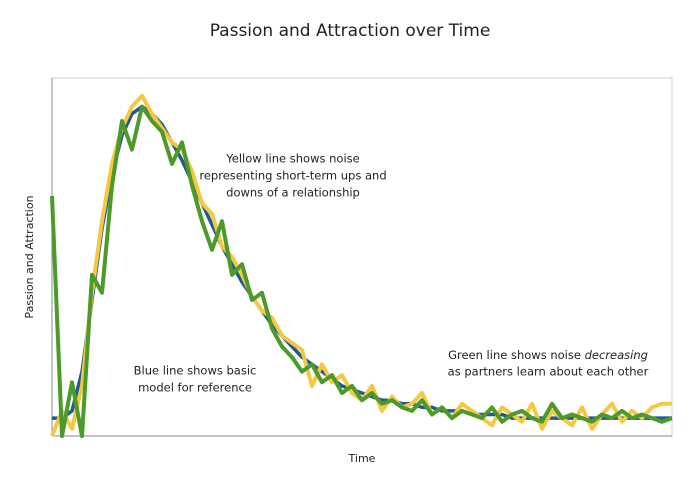  What do you see at coordinates (195, 388) in the screenshot?
I see `annotation: model for reference` at bounding box center [195, 388].